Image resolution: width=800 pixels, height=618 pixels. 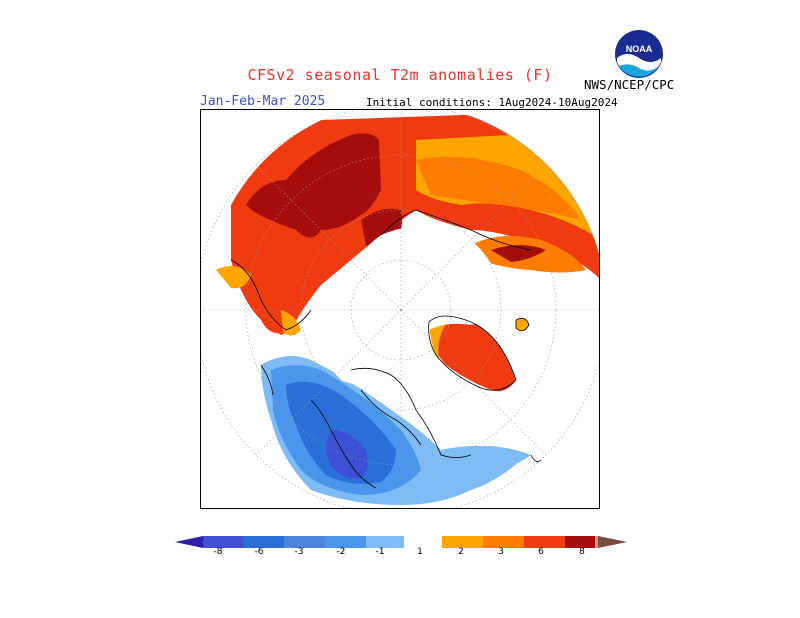 I want to click on colorbar-label: 8, so click(x=582, y=552).